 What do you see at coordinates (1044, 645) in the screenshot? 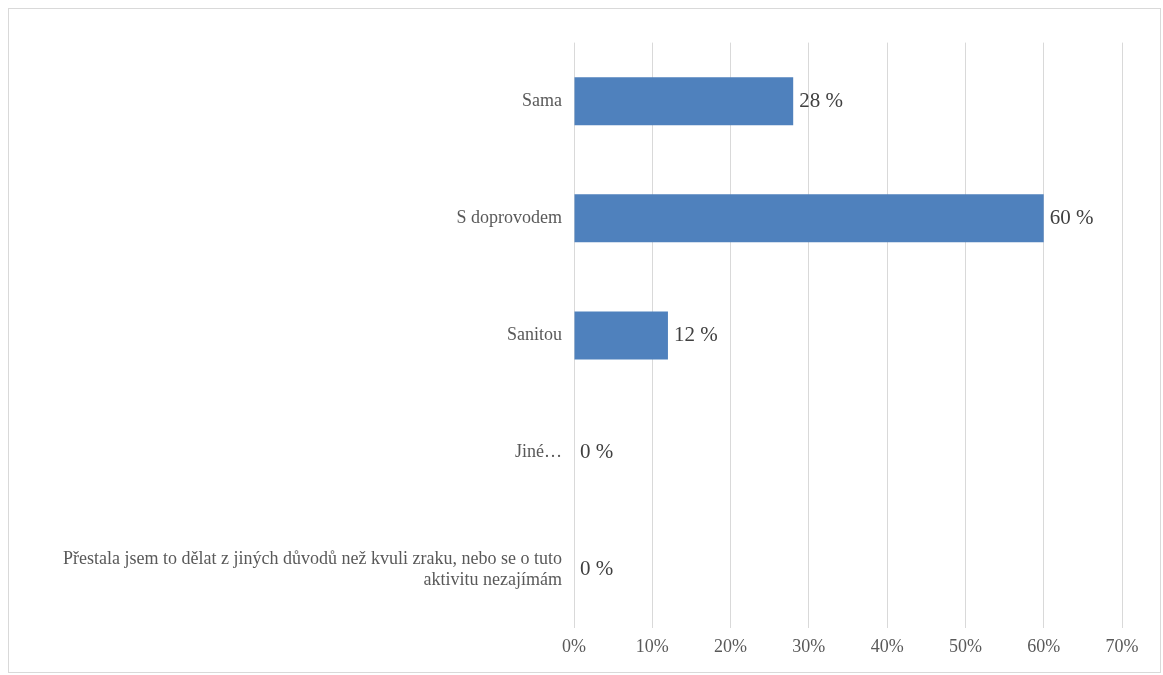
I see `x-tick-label: 60%` at bounding box center [1044, 645].